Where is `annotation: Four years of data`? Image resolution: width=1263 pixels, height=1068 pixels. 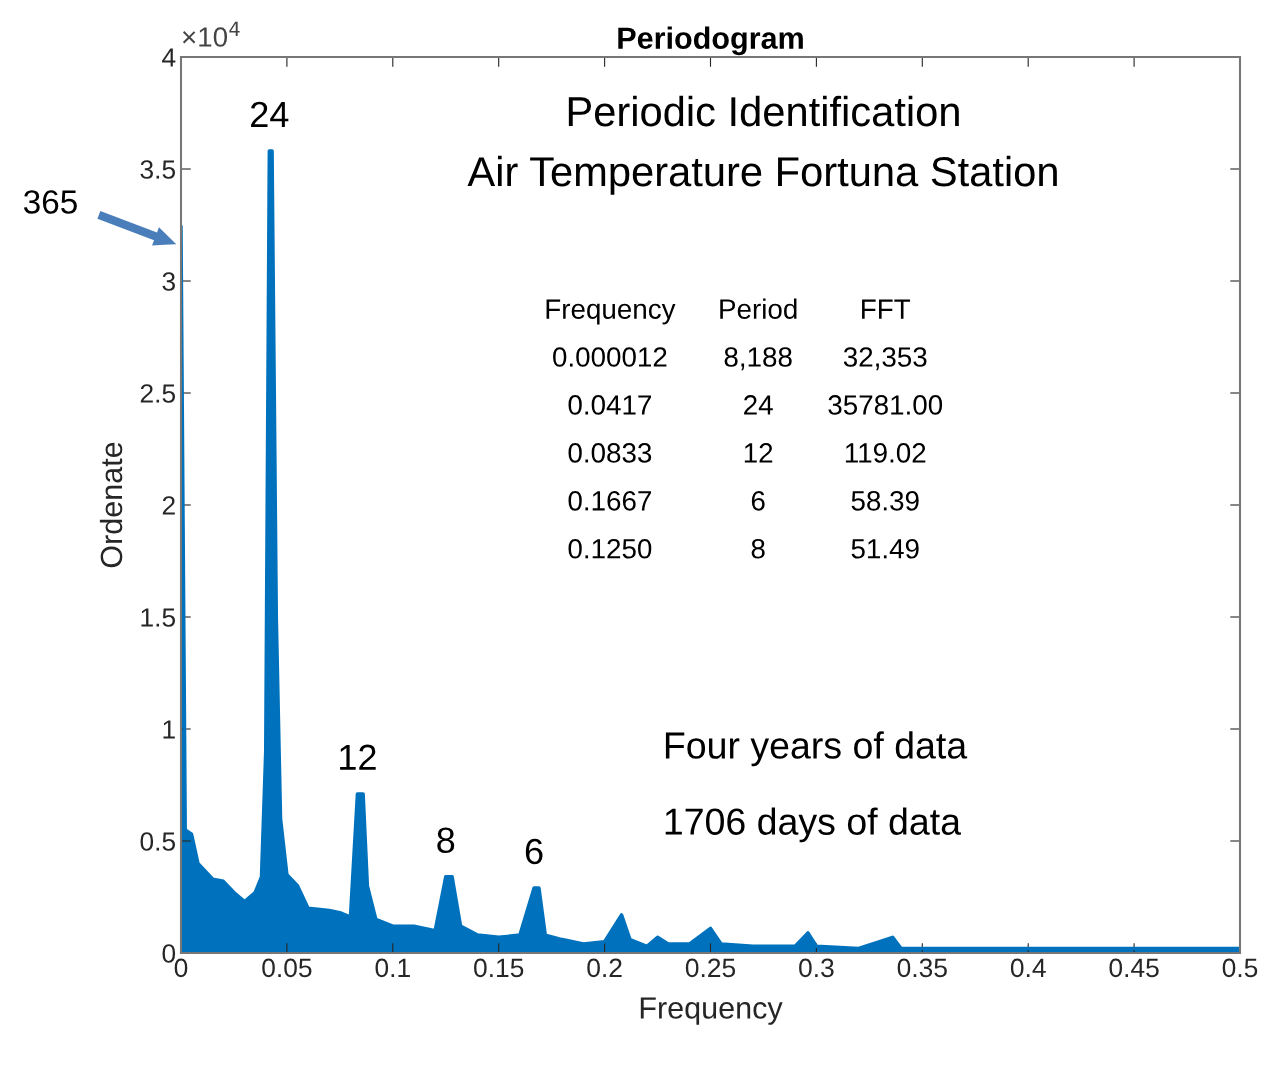 annotation: Four years of data is located at coordinates (816, 749).